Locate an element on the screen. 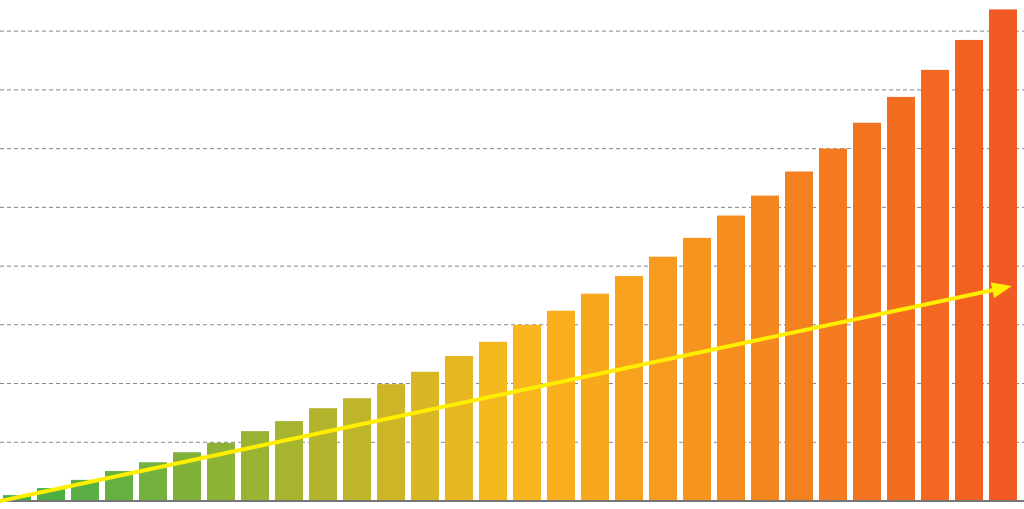 Image resolution: width=1024 pixels, height=509 pixels. trend-arrowhead is located at coordinates (1001, 290).